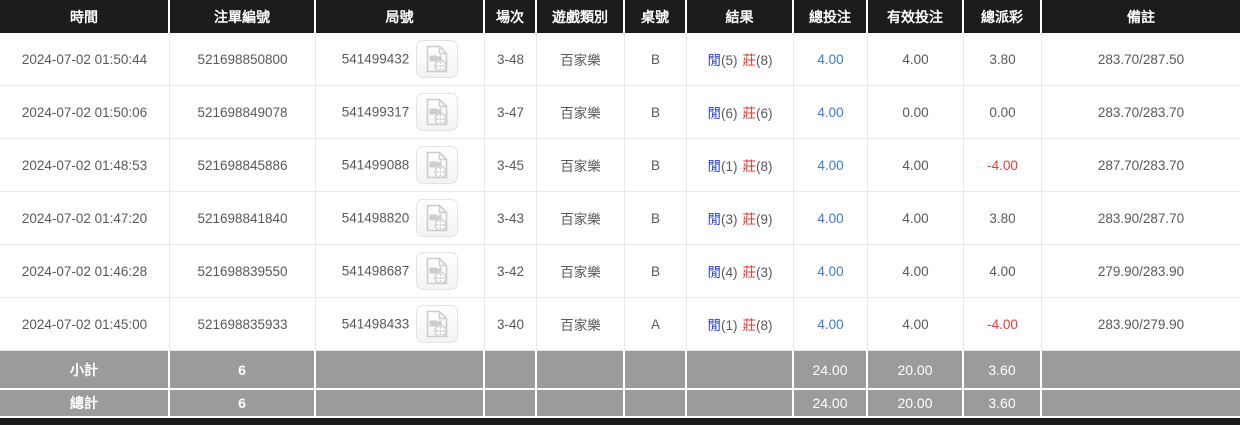 The height and width of the screenshot is (425, 1240). What do you see at coordinates (1003, 59) in the screenshot?
I see `cell-total-payout: 3.80` at bounding box center [1003, 59].